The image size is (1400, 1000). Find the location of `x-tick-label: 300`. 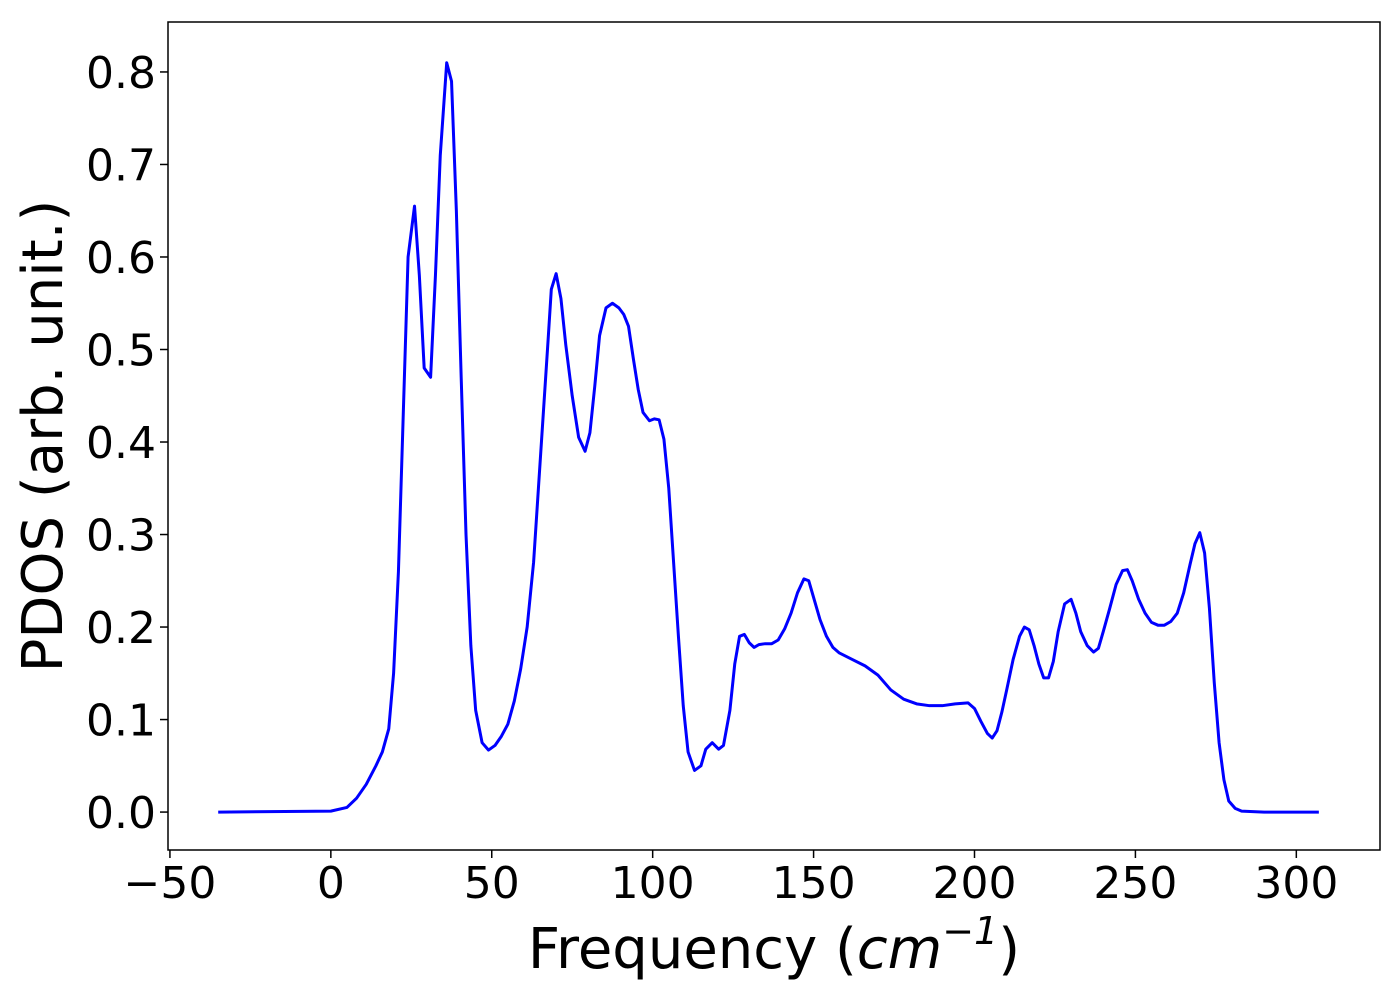

x-tick-label: 300 is located at coordinates (1296, 883).